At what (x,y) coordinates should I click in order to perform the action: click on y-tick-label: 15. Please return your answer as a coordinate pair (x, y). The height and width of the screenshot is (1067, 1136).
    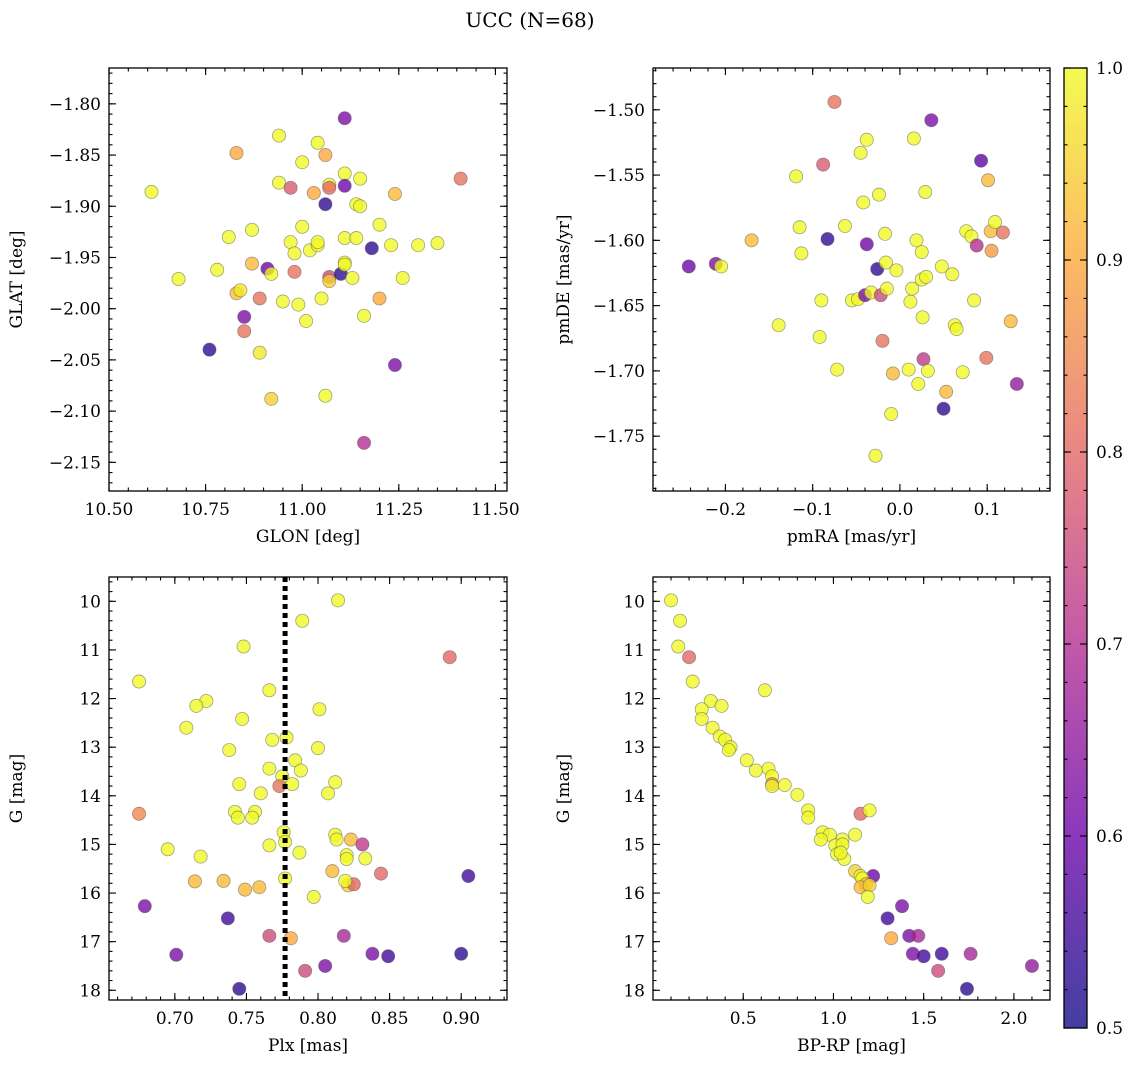
    Looking at the image, I should click on (634, 845).